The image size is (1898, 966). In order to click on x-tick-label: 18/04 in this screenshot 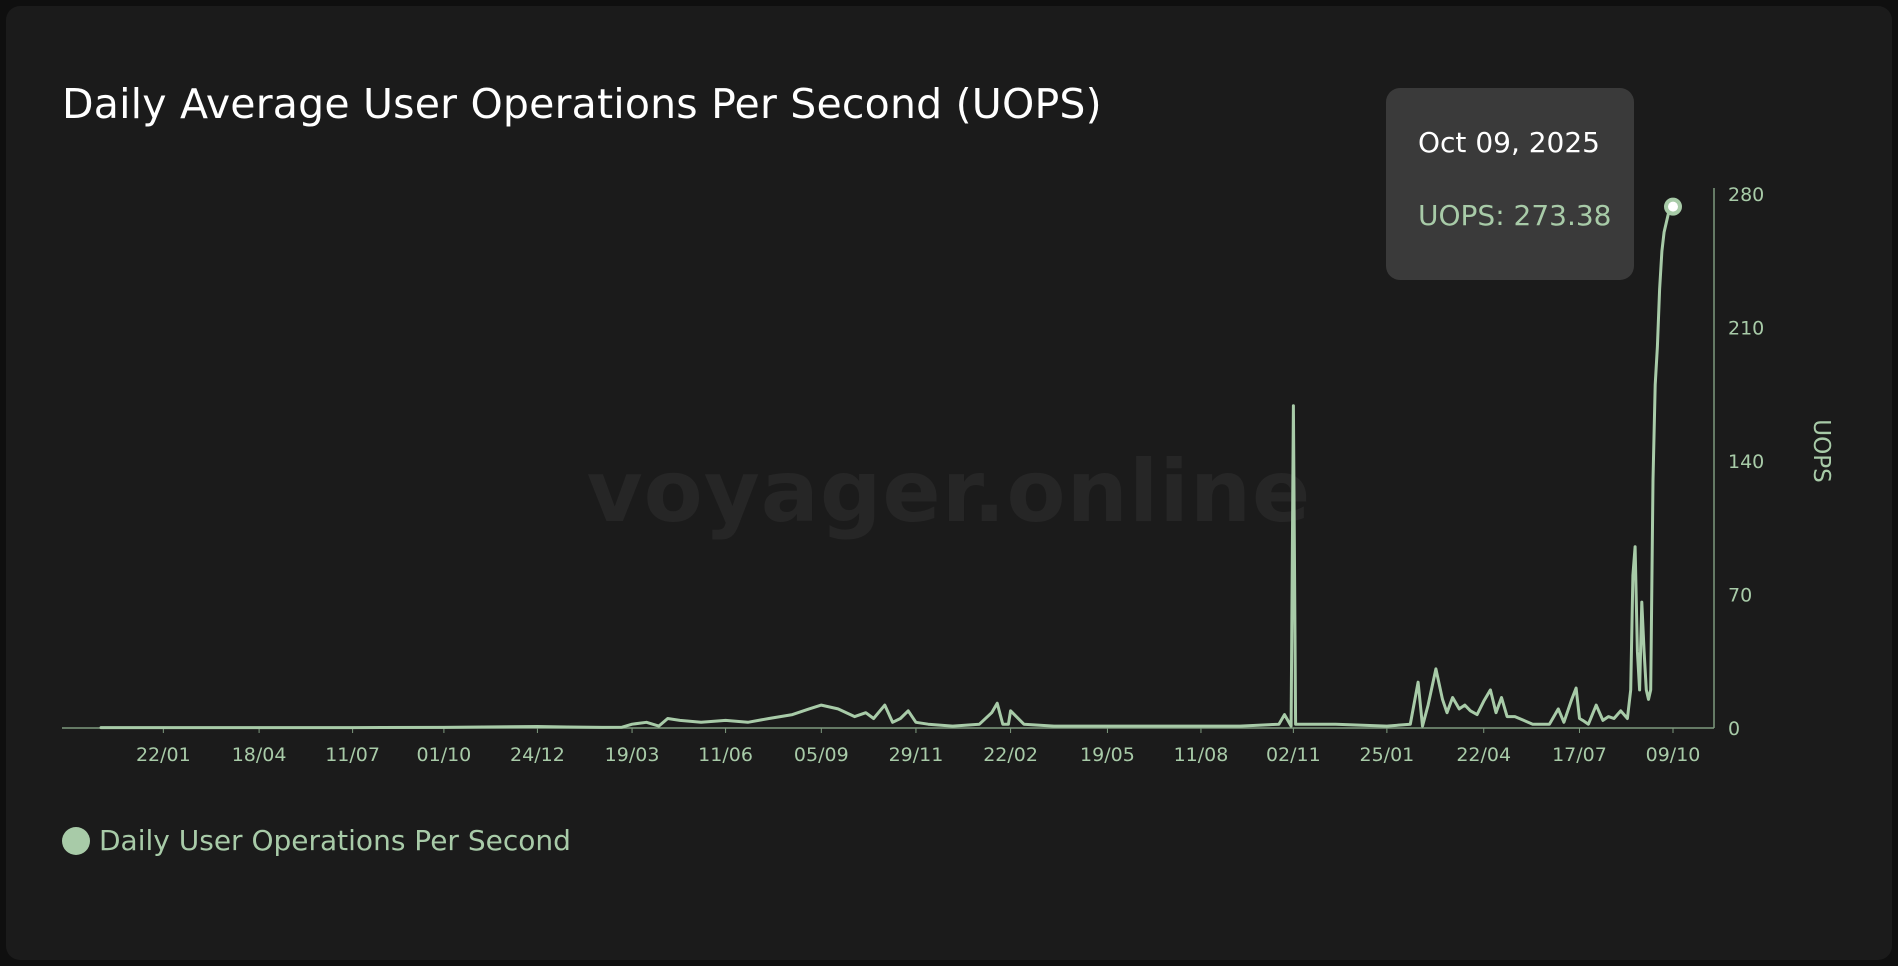, I will do `click(259, 755)`.